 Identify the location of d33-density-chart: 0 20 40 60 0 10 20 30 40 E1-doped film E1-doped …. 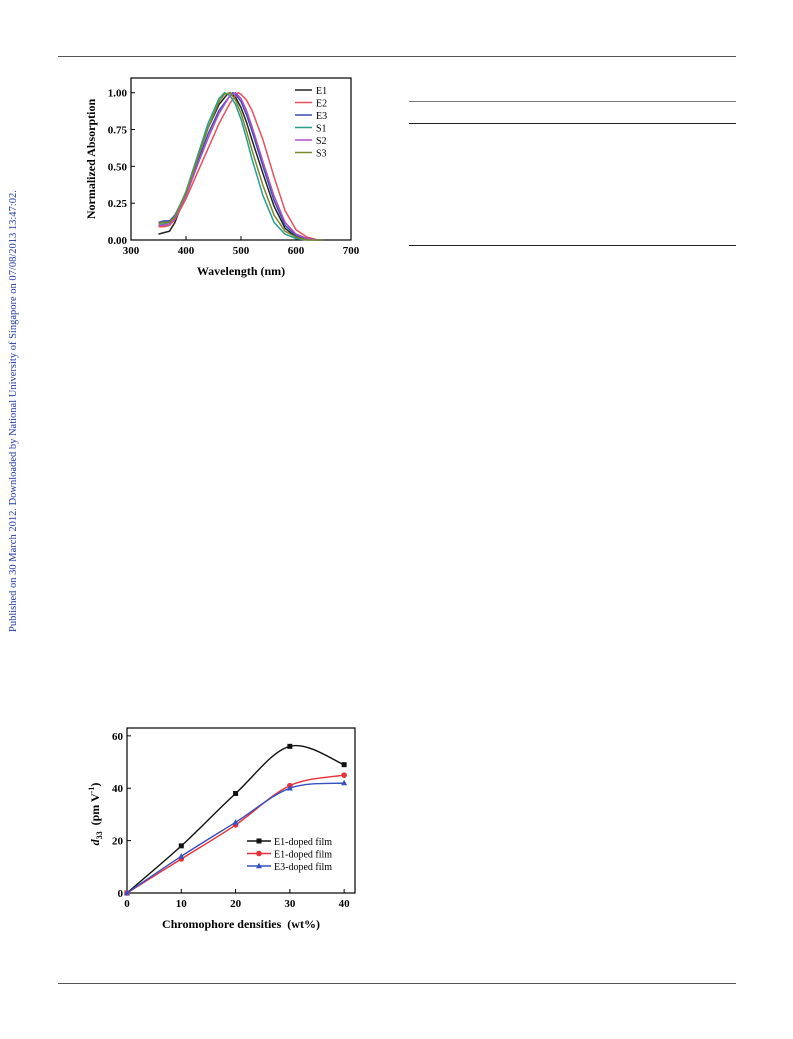
(221, 829).